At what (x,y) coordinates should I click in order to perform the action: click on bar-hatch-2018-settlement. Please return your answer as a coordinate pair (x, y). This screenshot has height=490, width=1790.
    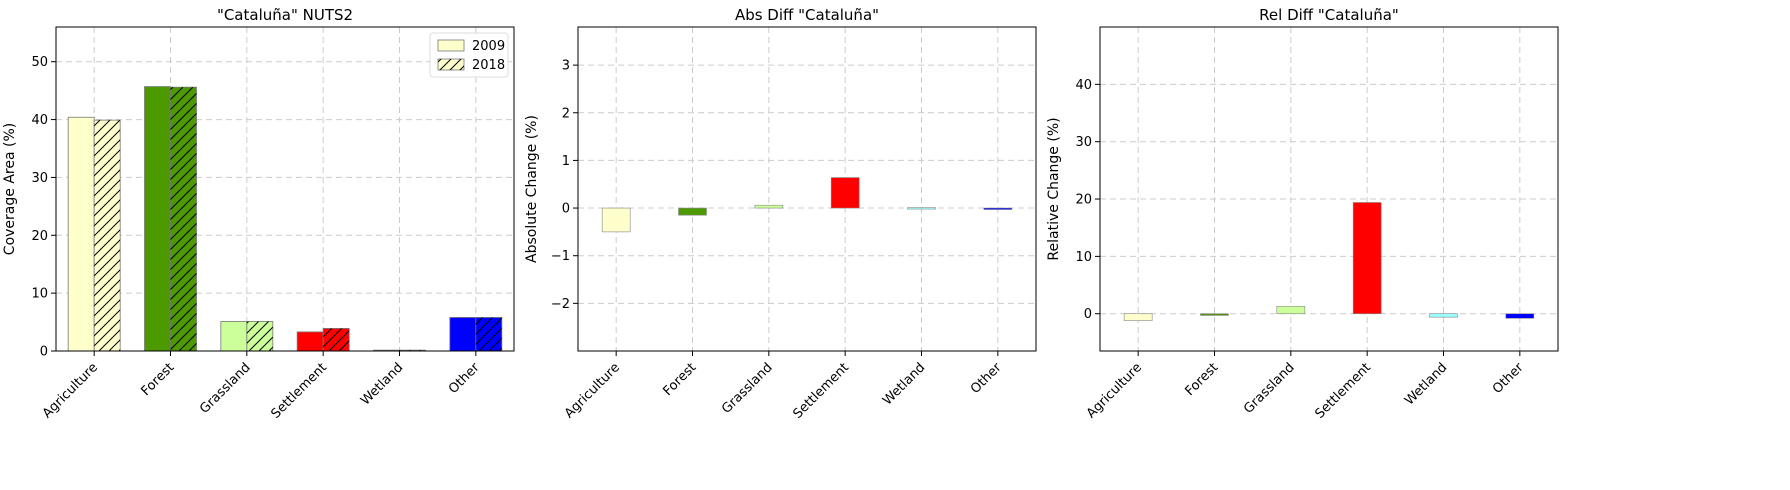
    Looking at the image, I should click on (336, 339).